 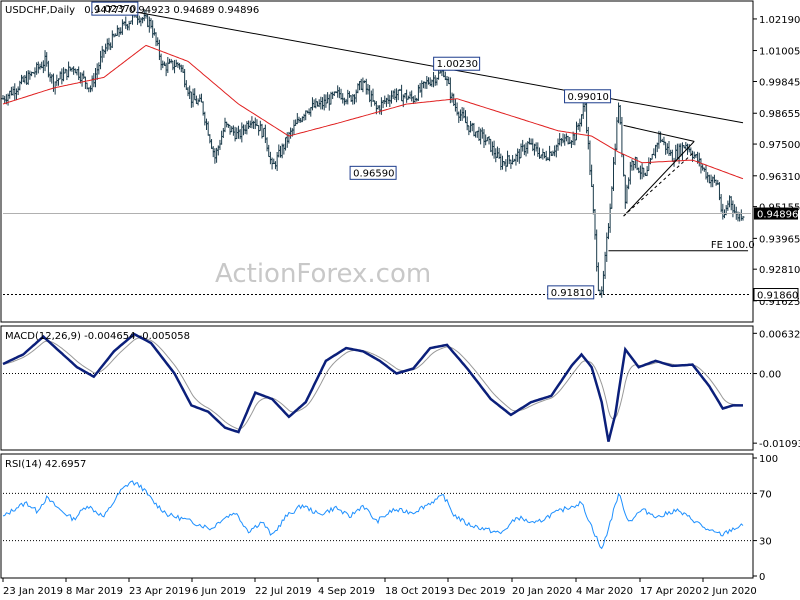 I want to click on annotation-box: 0.99010, so click(x=588, y=96).